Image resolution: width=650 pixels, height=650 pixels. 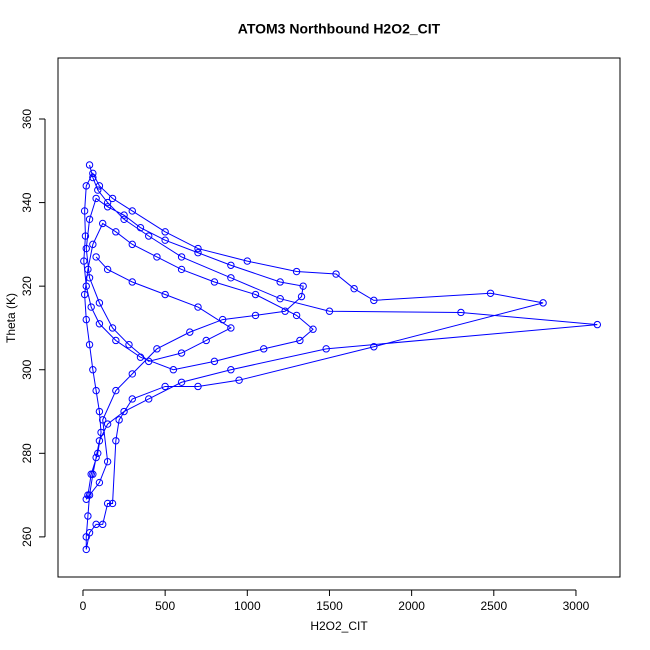 What do you see at coordinates (339, 626) in the screenshot?
I see `x-axis-label: H2O2_CIT` at bounding box center [339, 626].